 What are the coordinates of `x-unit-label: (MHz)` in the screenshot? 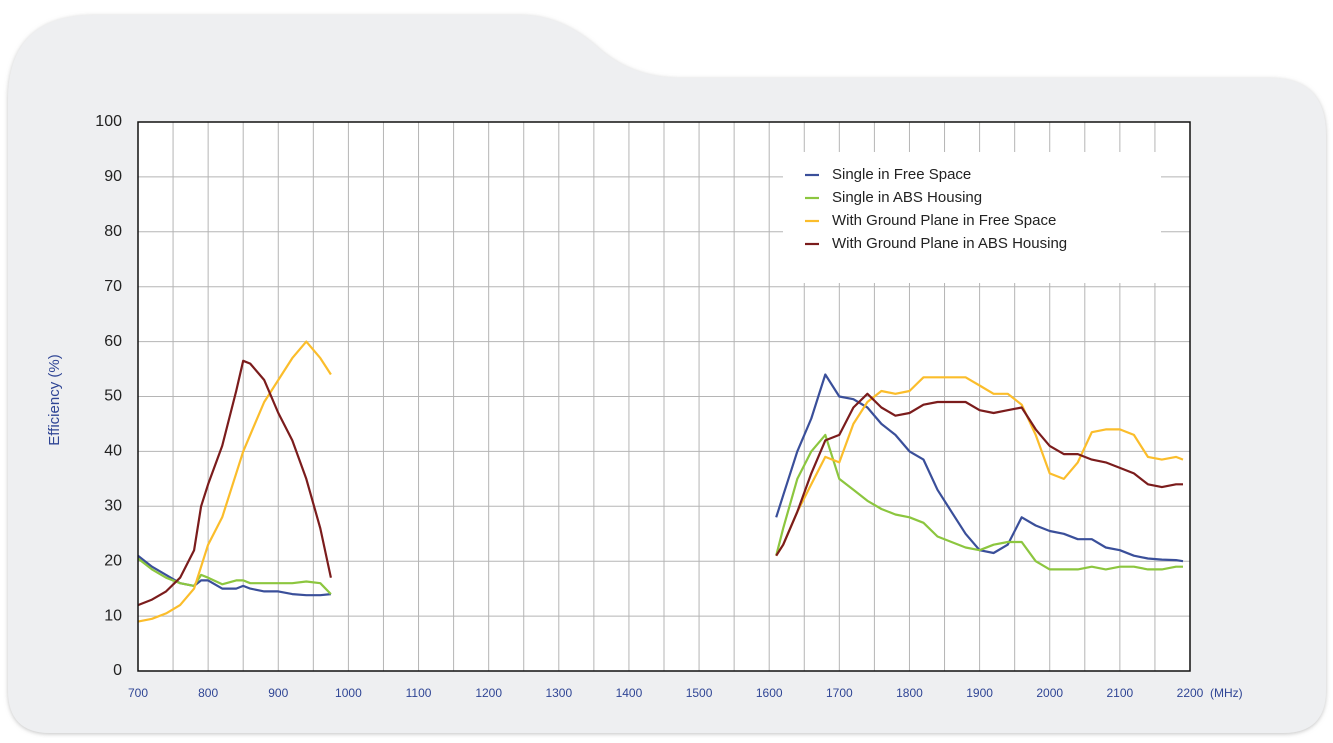 It's located at (1226, 693).